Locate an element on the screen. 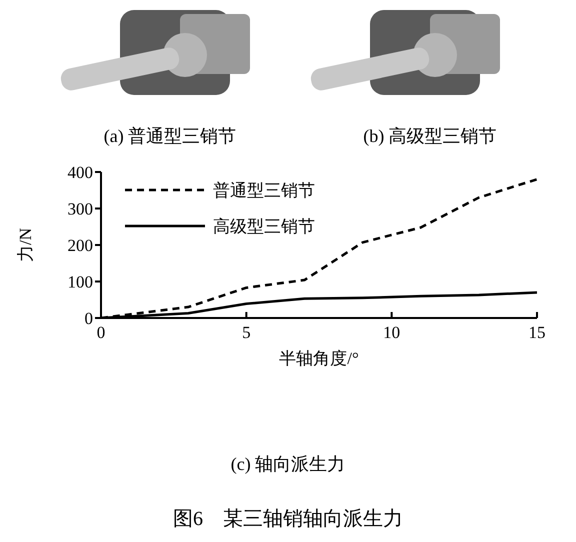  x-tick-label: 15 is located at coordinates (537, 332).